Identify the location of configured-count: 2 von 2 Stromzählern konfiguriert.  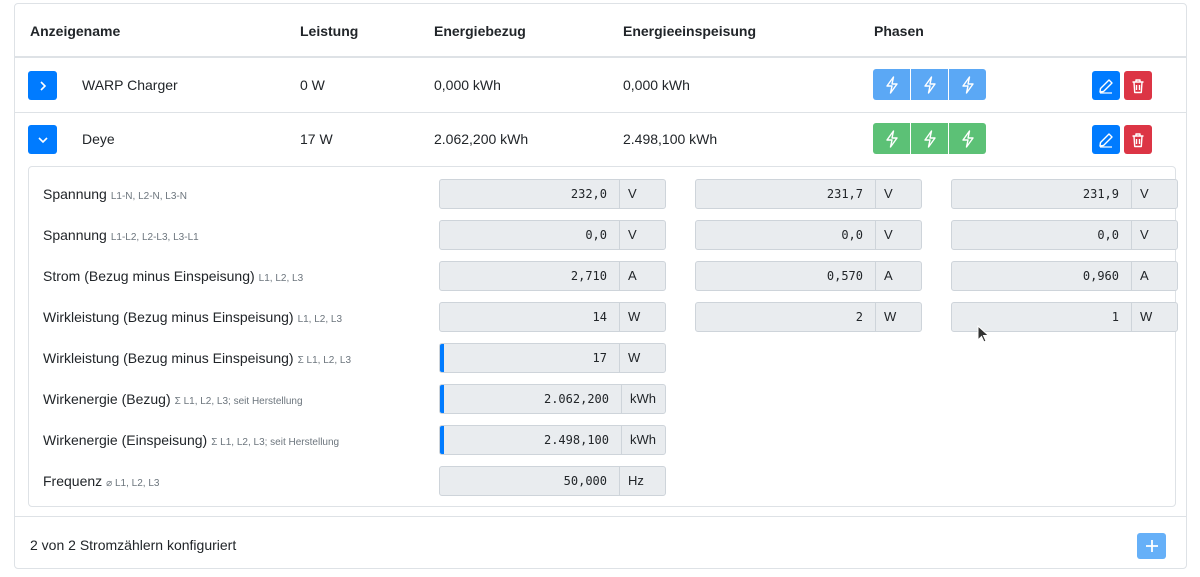
(133, 545).